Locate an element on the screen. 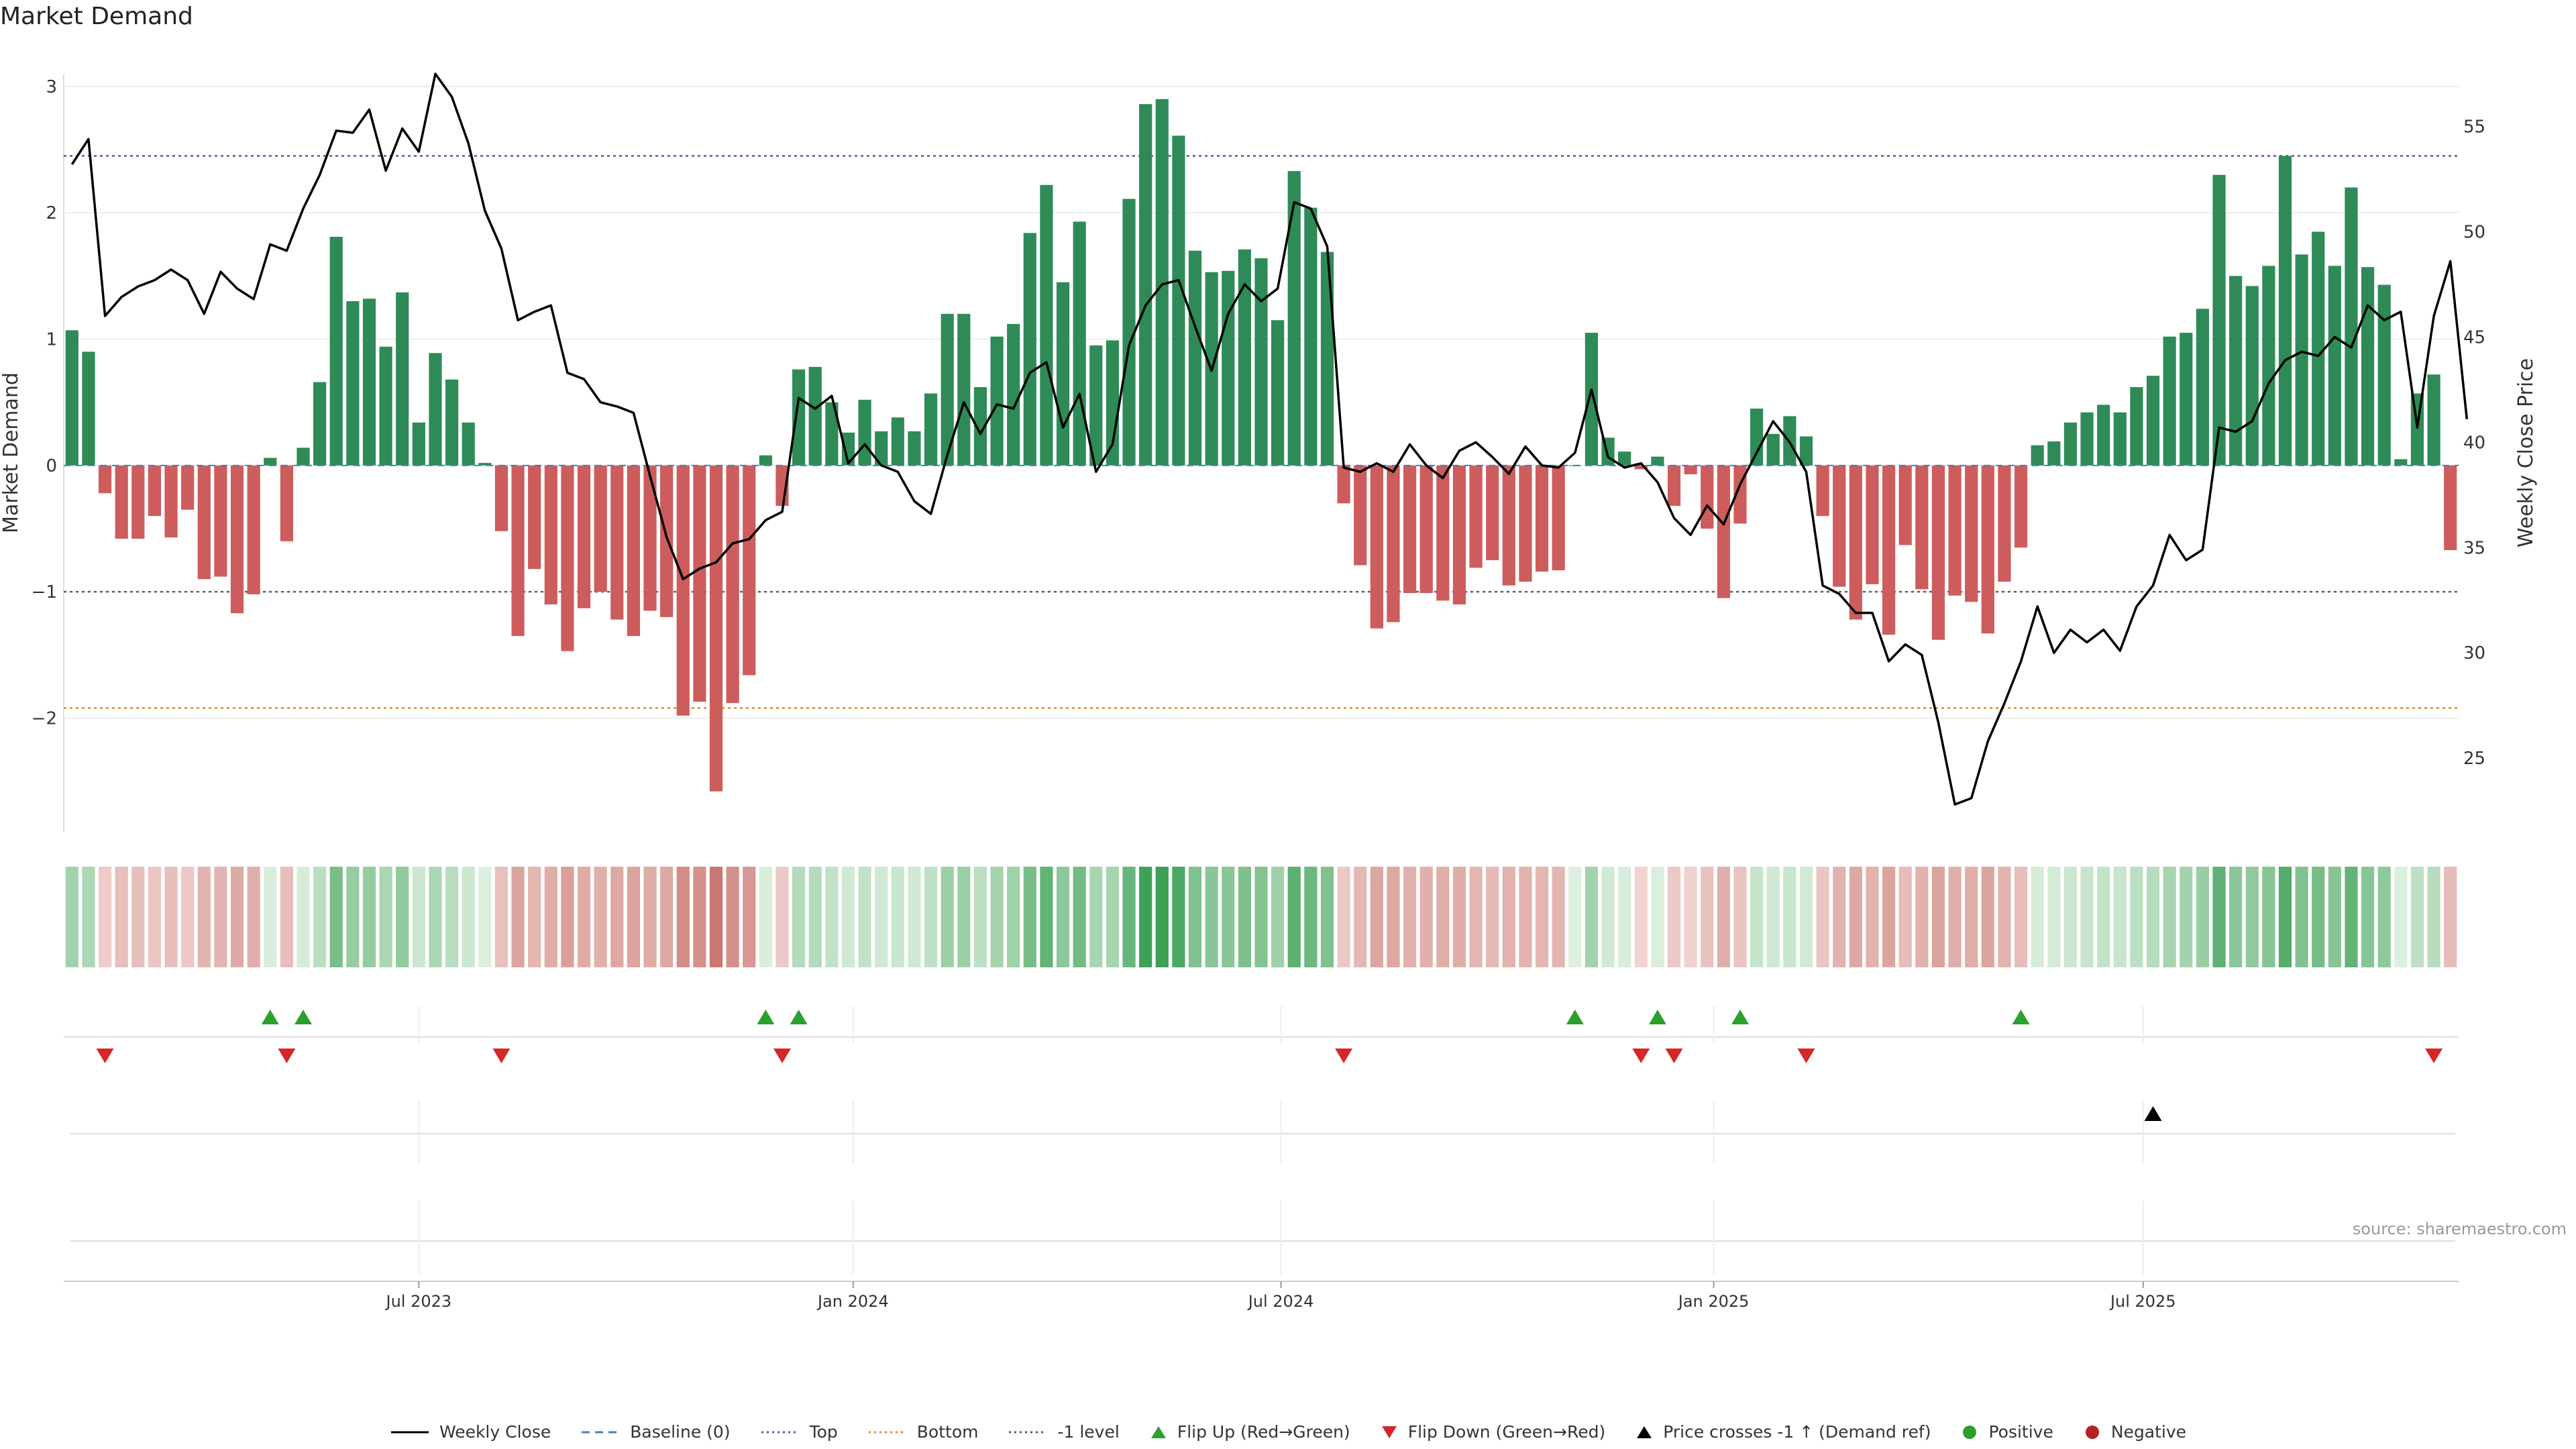  legend-label: Baseline (0) is located at coordinates (680, 1432).